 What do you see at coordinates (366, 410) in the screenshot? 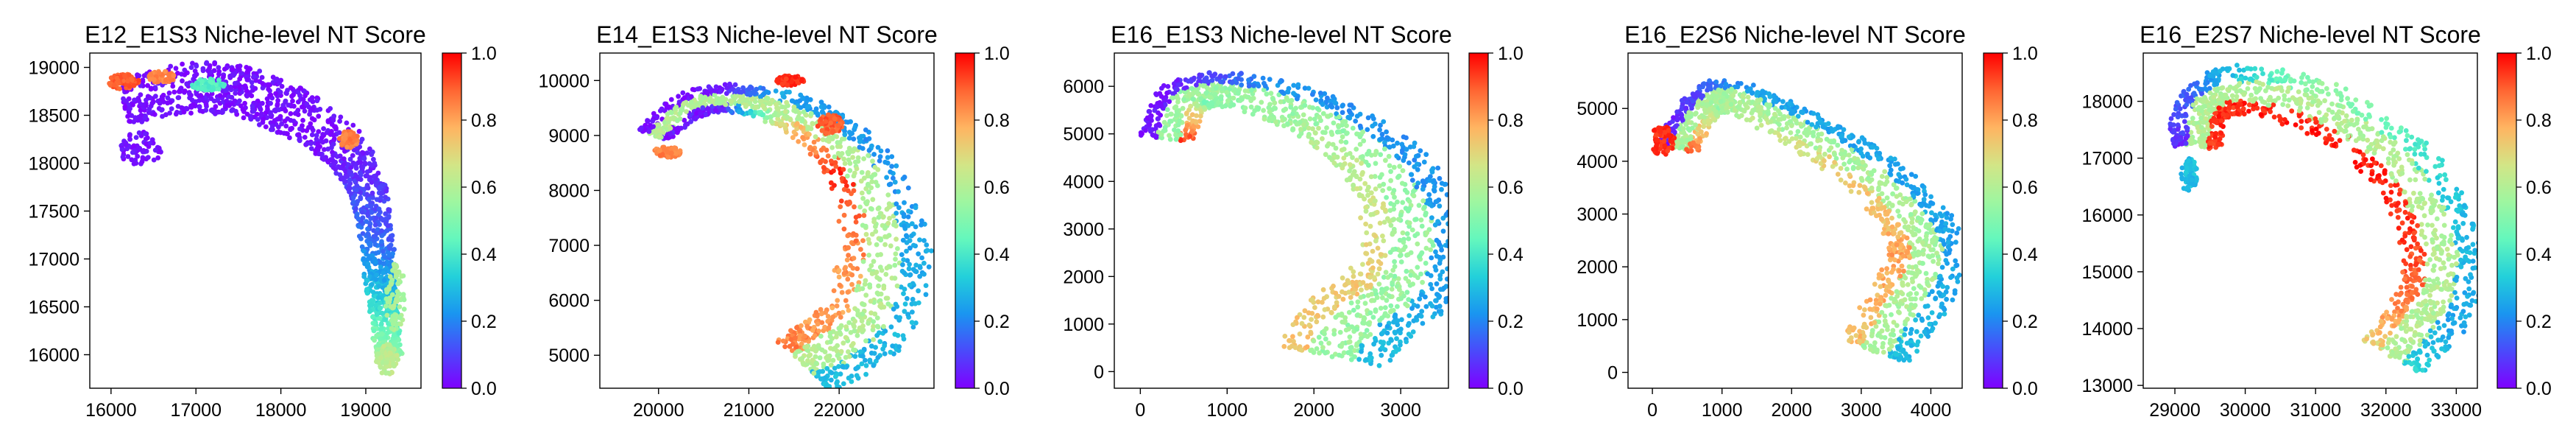
I see `x-tick-label: 19000` at bounding box center [366, 410].